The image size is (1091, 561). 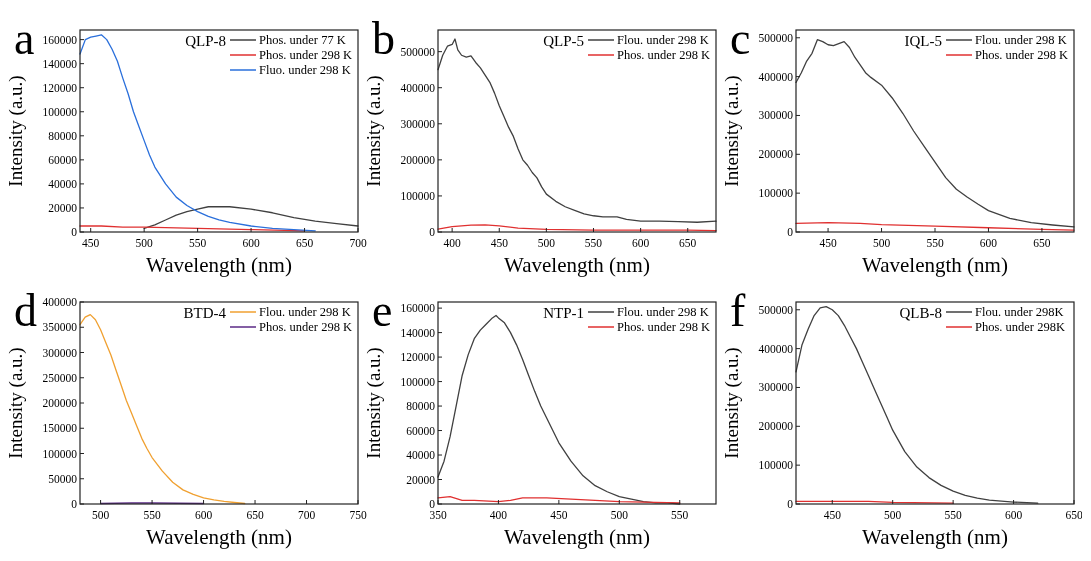 What do you see at coordinates (205, 41) in the screenshot?
I see `annotation: QLP-8` at bounding box center [205, 41].